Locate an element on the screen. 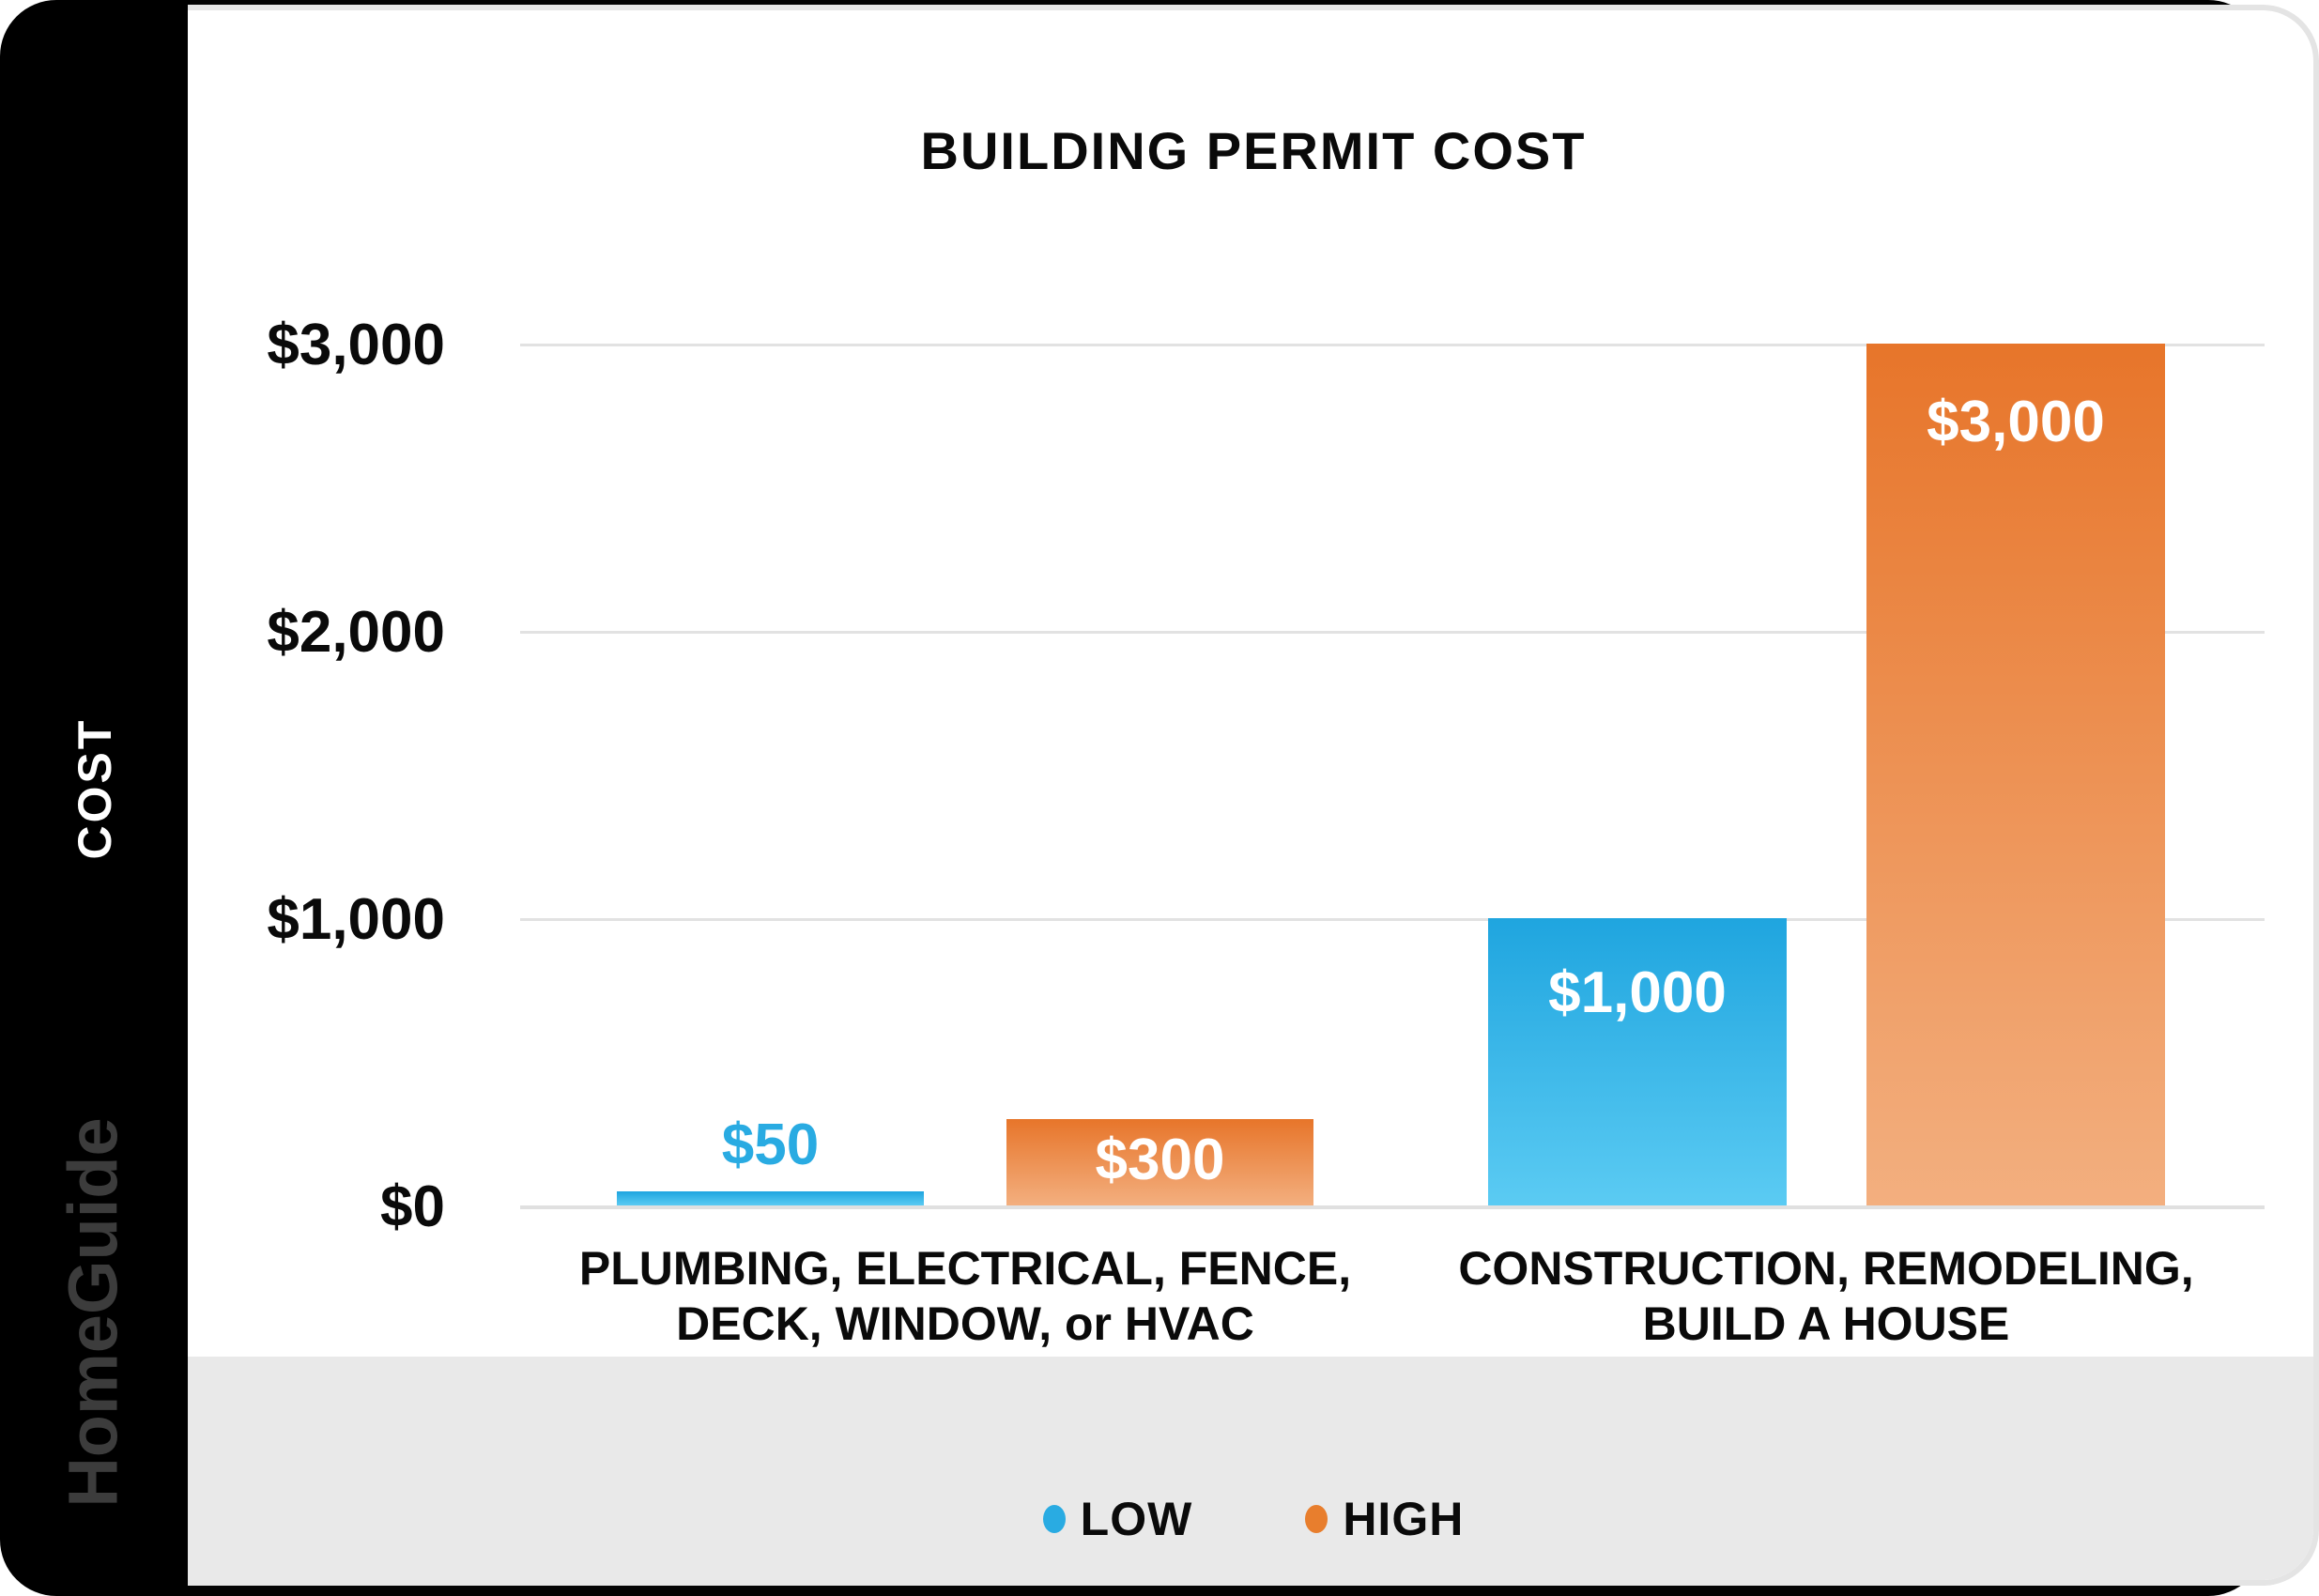 This screenshot has width=2319, height=1596. y-tick-3000: $3,000 is located at coordinates (356, 345).